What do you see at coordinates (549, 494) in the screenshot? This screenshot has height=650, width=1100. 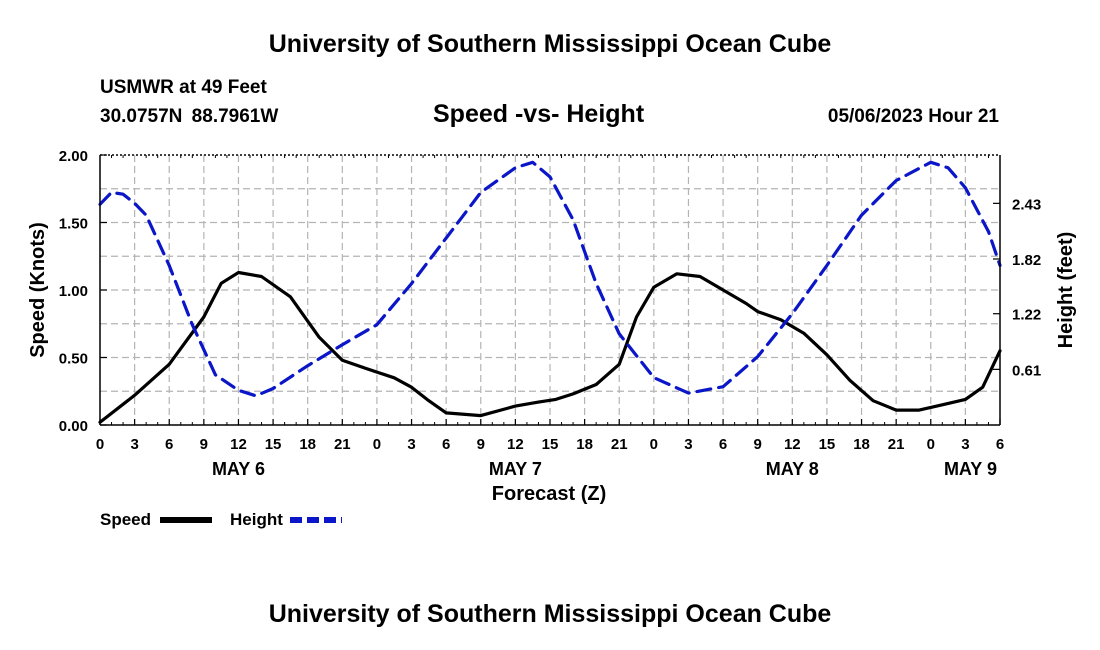 I see `x-axis-label: Forecast (Z)` at bounding box center [549, 494].